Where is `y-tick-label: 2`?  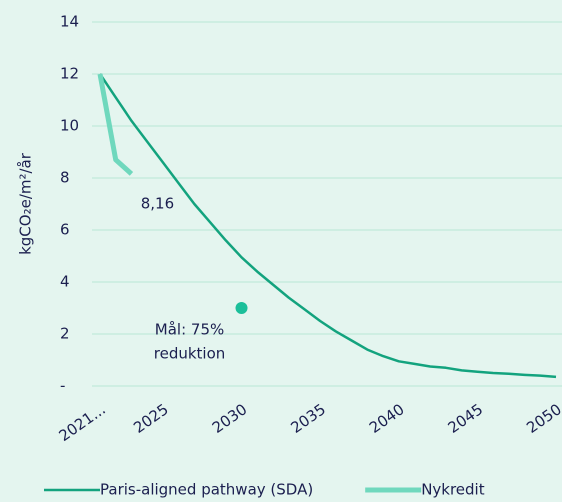
y-tick-label: 2 is located at coordinates (65, 334).